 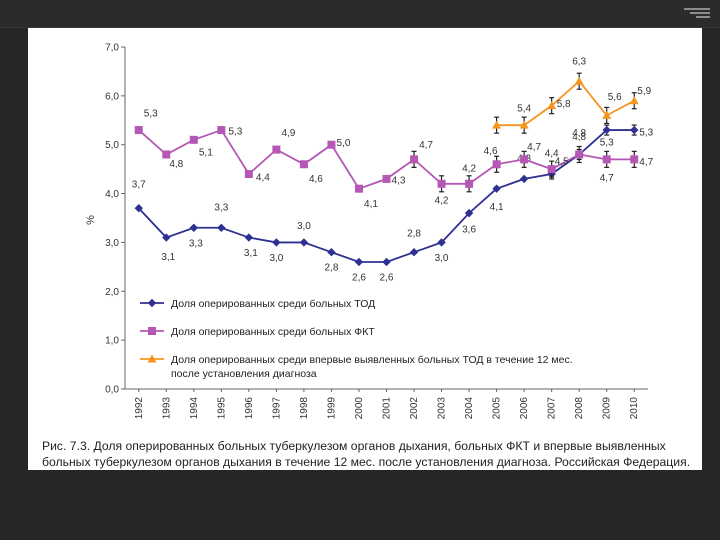 What do you see at coordinates (634, 408) in the screenshot?
I see `x-tick-label: 2010` at bounding box center [634, 408].